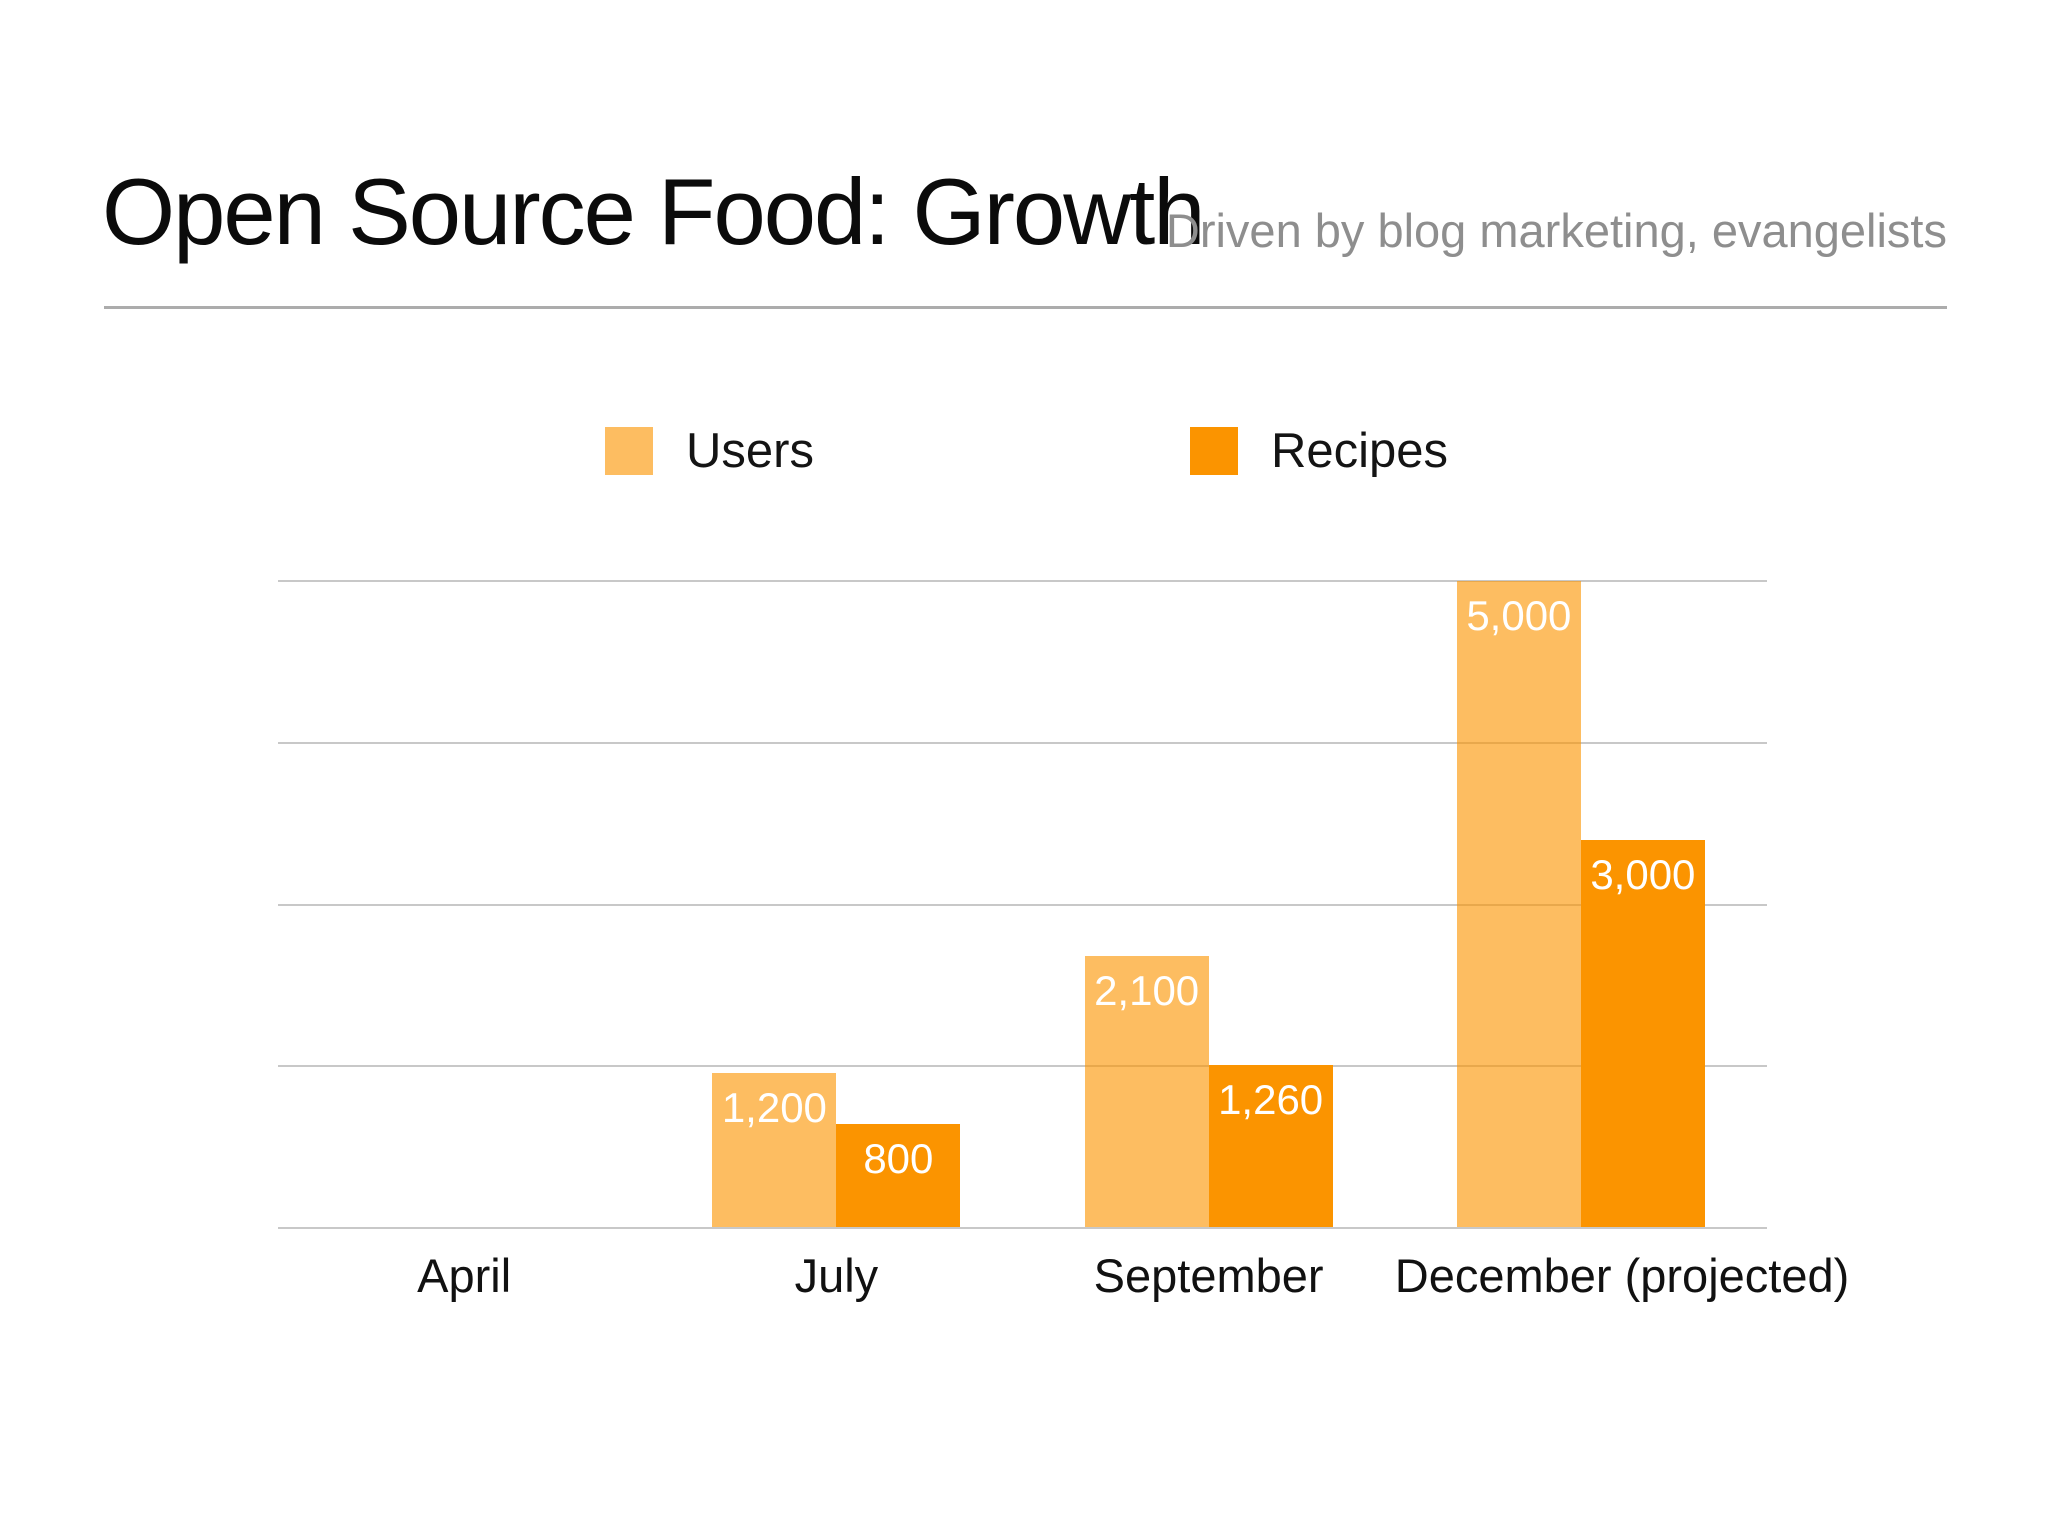 The height and width of the screenshot is (1536, 2048). Describe the element at coordinates (1519, 615) in the screenshot. I see `bar-value-label: 5,000` at that location.